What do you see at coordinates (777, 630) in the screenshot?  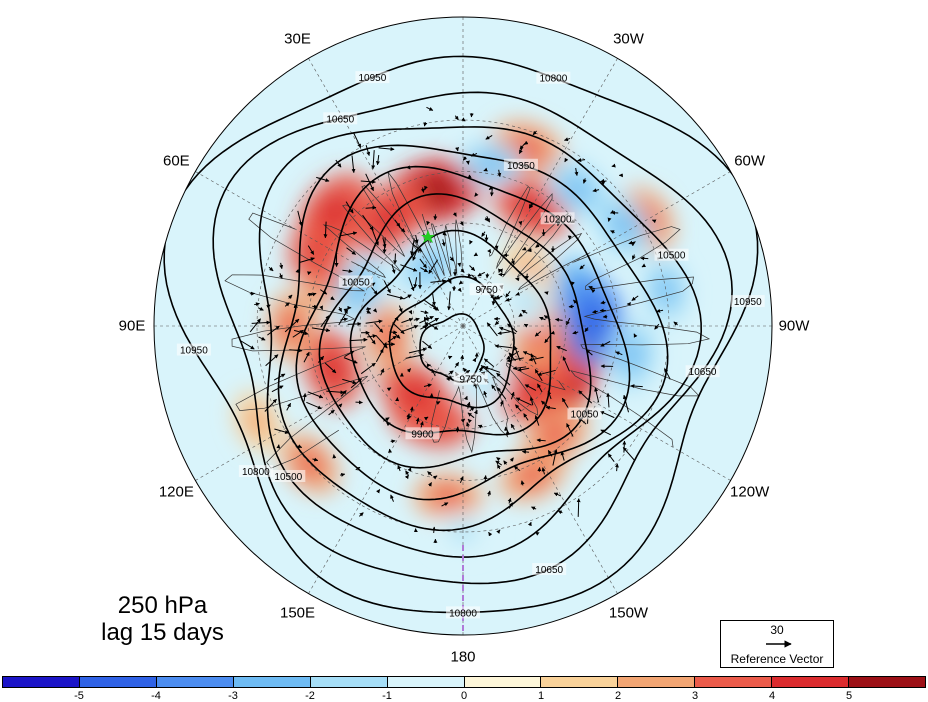 I see `reference-vector-magnitude: 30` at bounding box center [777, 630].